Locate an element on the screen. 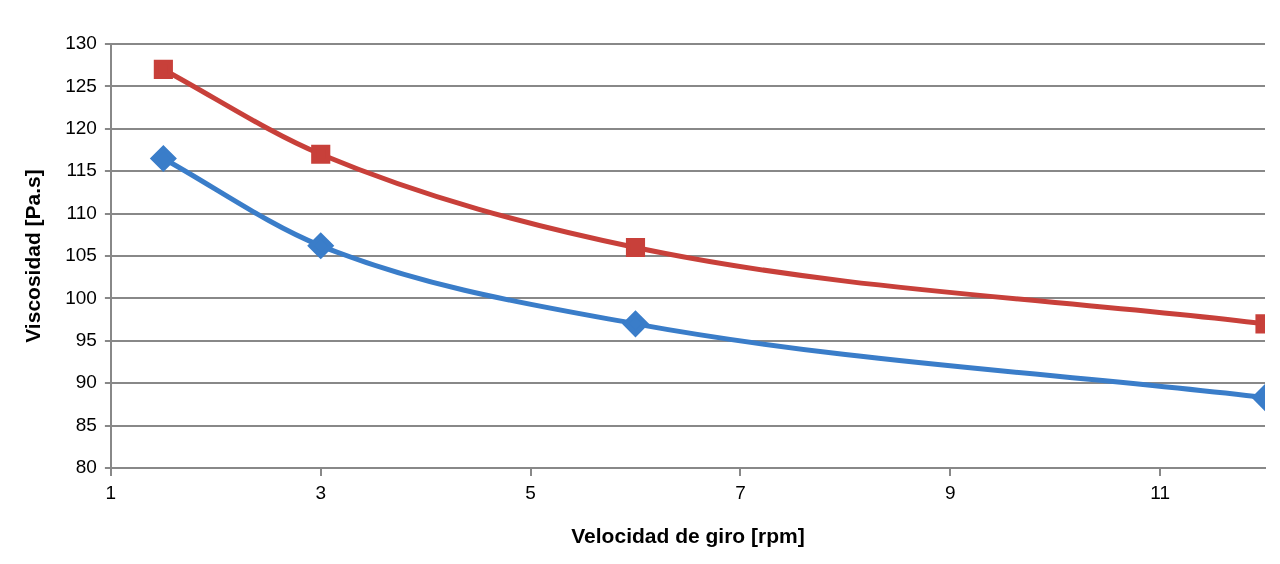 This screenshot has height=564, width=1280. x-tick-label: 11 is located at coordinates (1160, 492).